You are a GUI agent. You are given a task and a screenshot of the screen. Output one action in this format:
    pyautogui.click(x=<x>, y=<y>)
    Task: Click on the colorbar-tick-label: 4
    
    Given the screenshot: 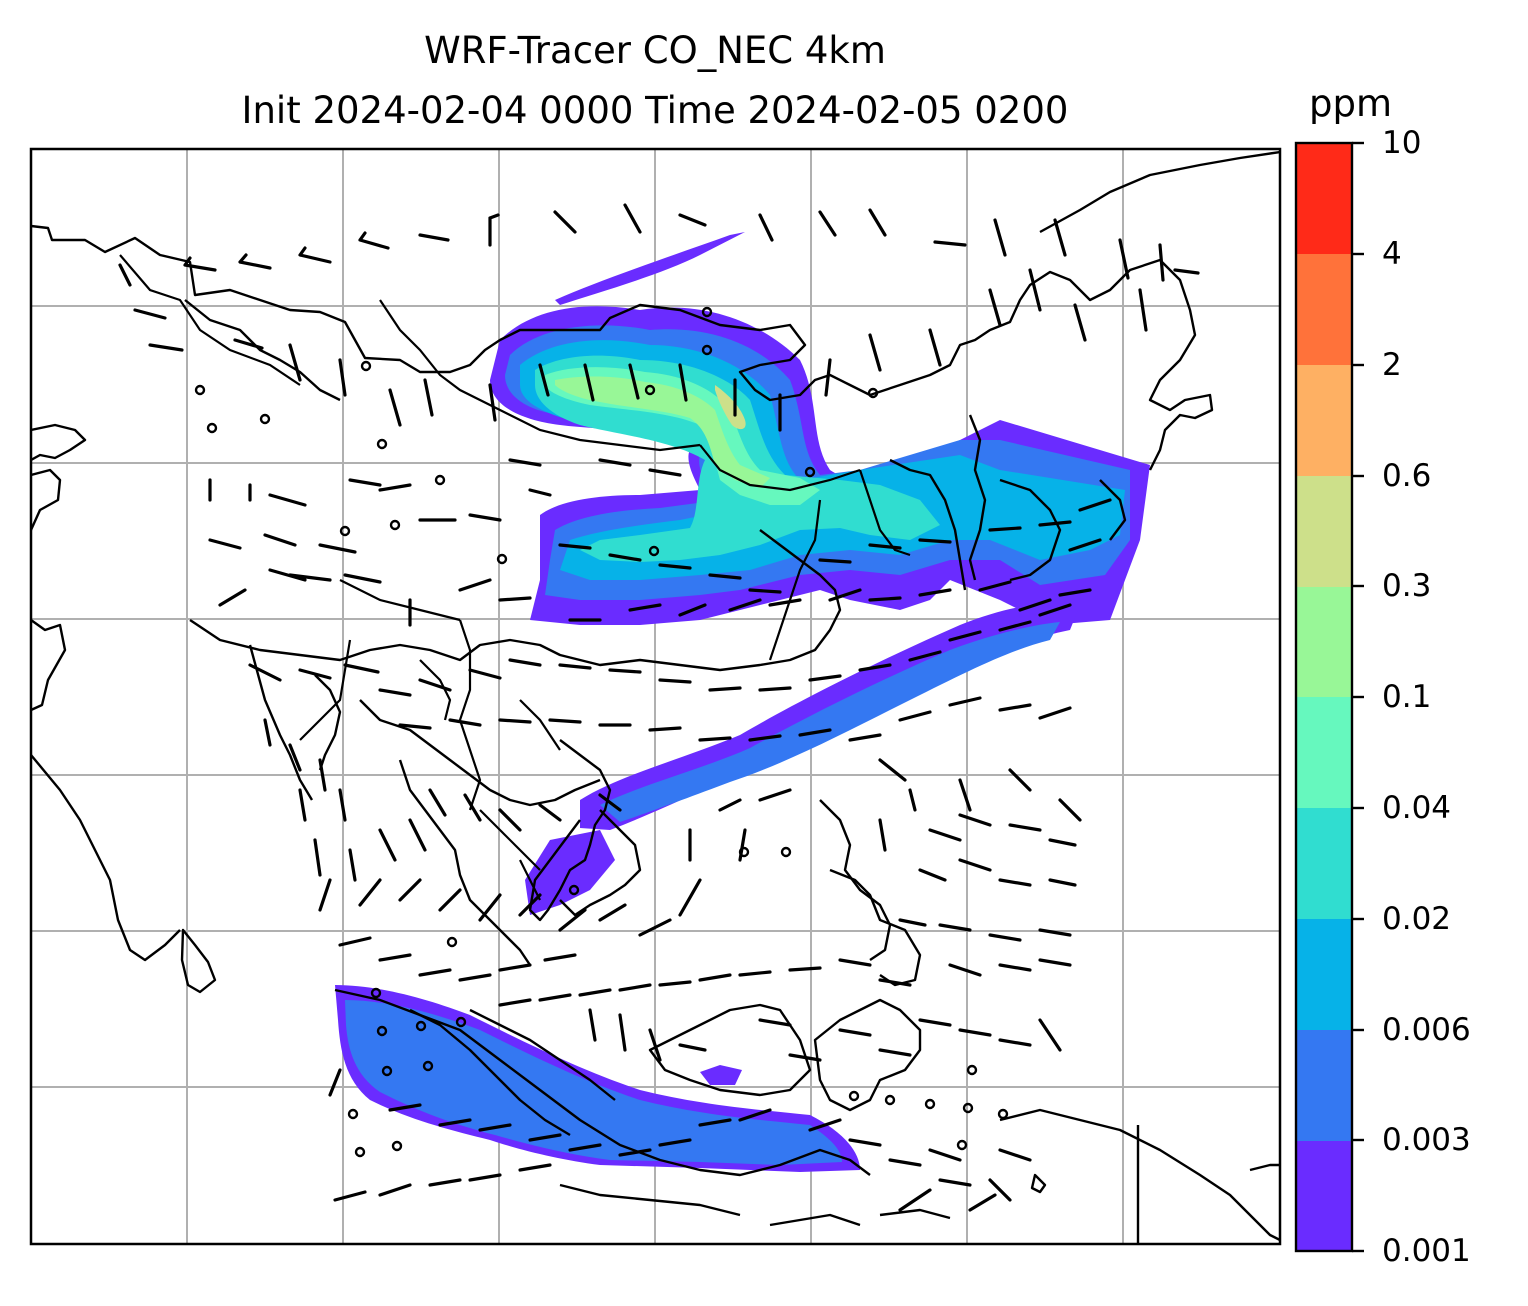 What is the action you would take?
    pyautogui.click(x=1392, y=254)
    